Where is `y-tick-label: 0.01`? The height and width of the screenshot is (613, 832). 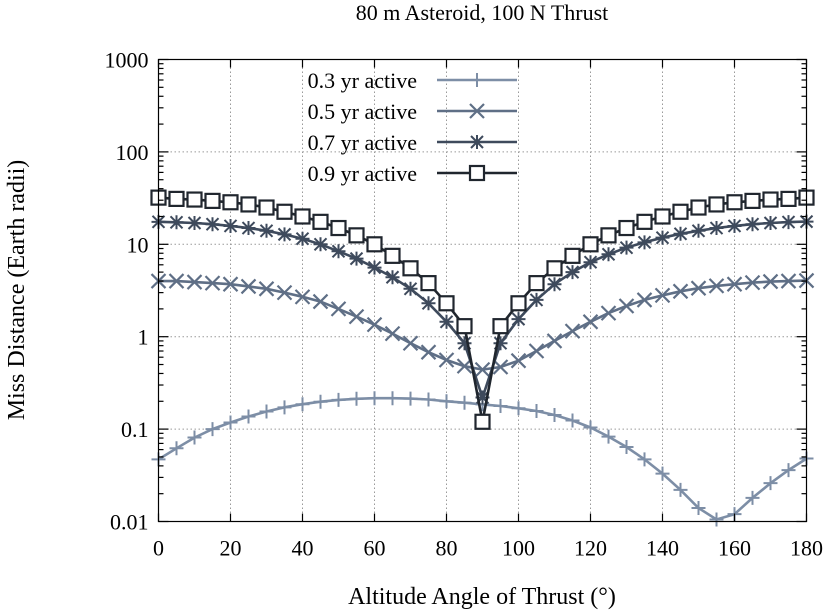
y-tick-label: 0.01 is located at coordinates (129, 522).